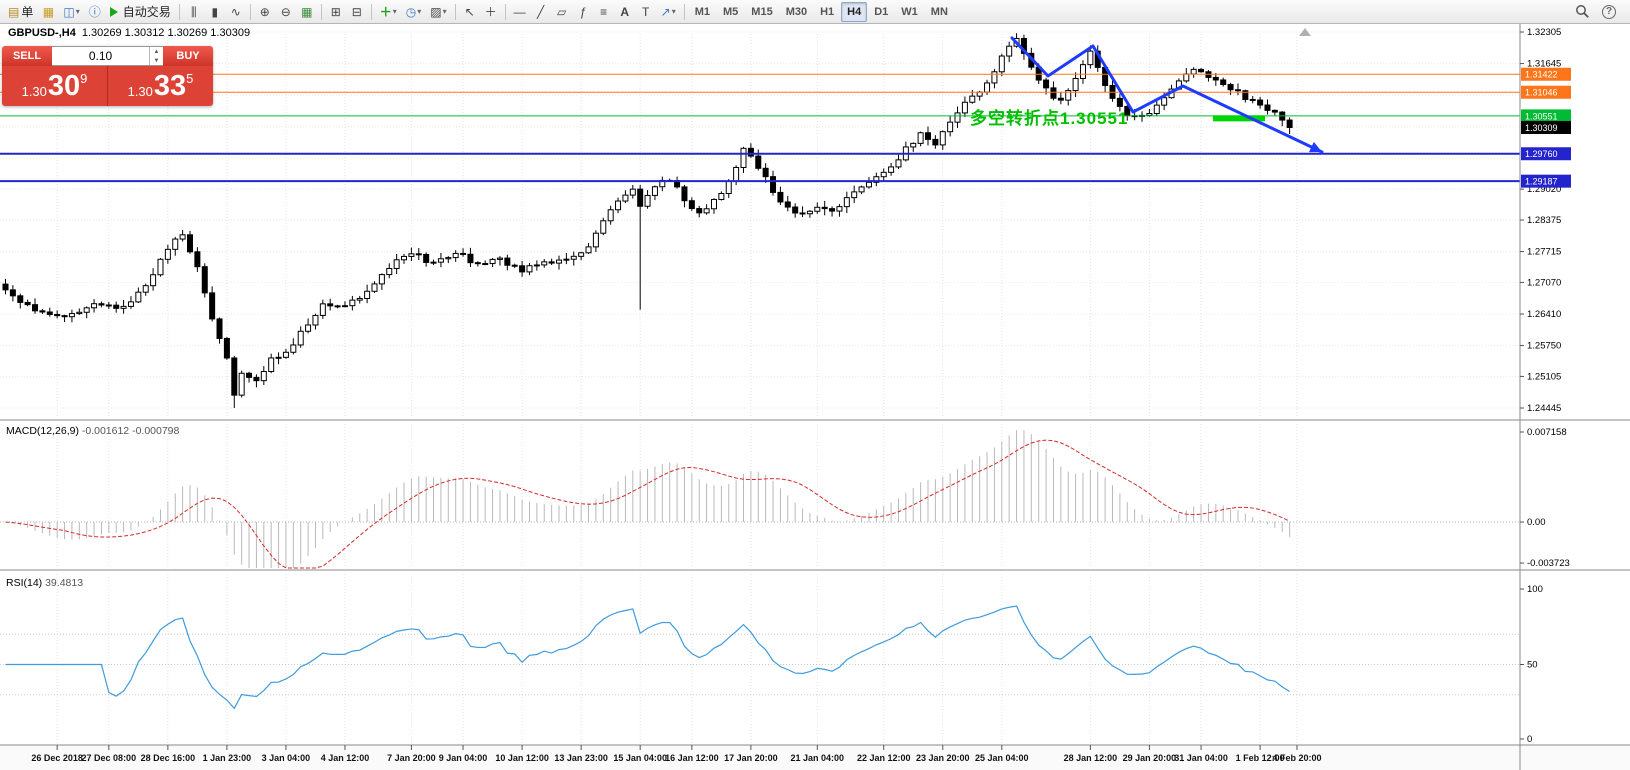 Image resolution: width=1630 pixels, height=770 pixels. I want to click on grid-button: ≡, so click(604, 12).